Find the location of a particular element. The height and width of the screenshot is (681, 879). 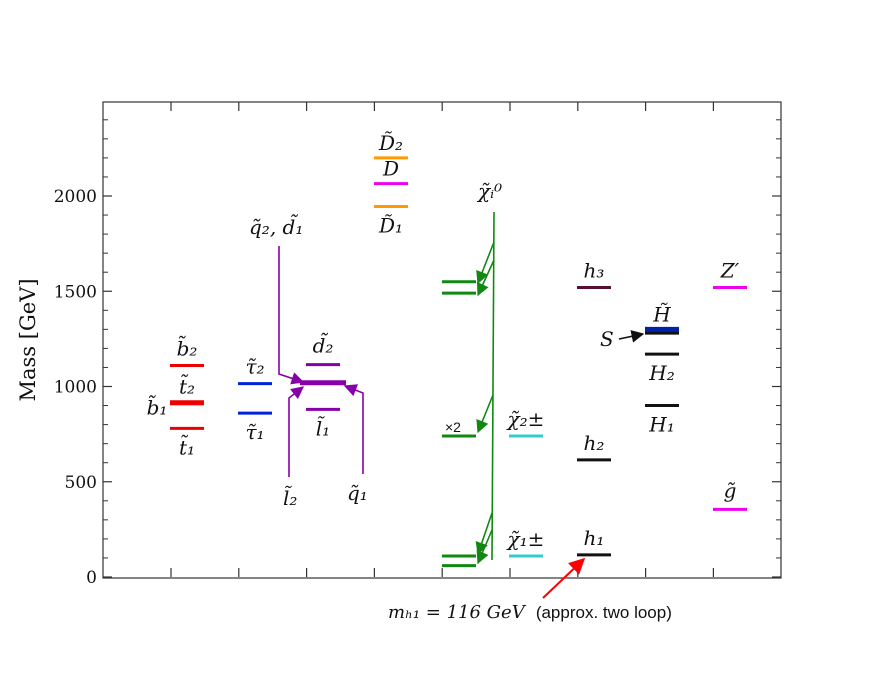

label-H2: H₂ is located at coordinates (661, 373).